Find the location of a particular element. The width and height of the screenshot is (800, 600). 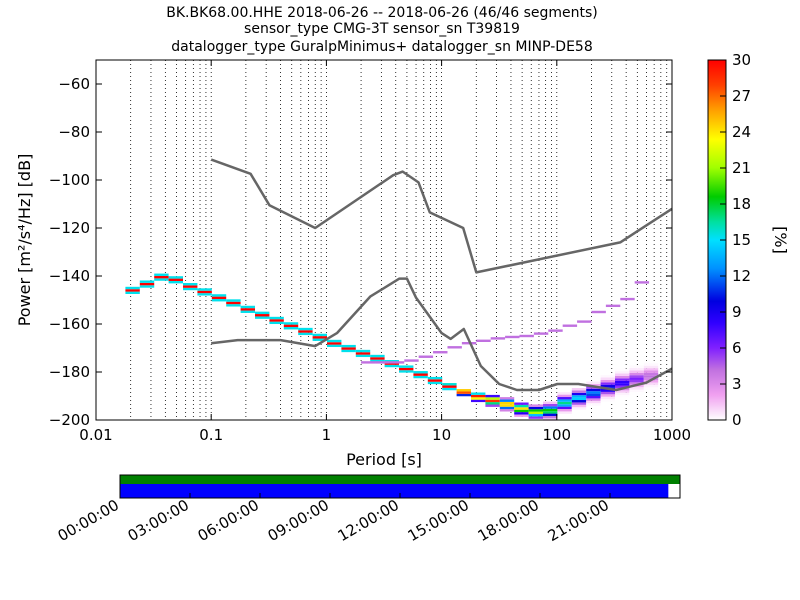

colorbar-tick-label: 15 is located at coordinates (741, 240).